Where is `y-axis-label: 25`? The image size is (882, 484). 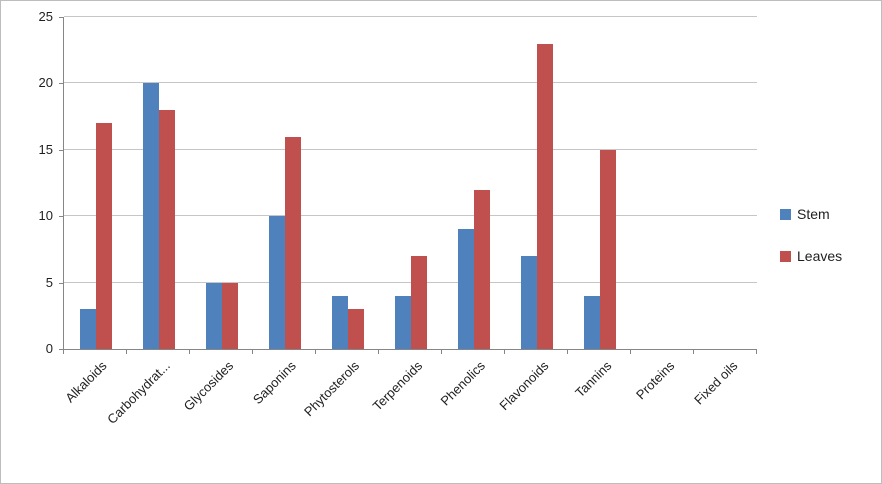
y-axis-label: 25 is located at coordinates (45, 16).